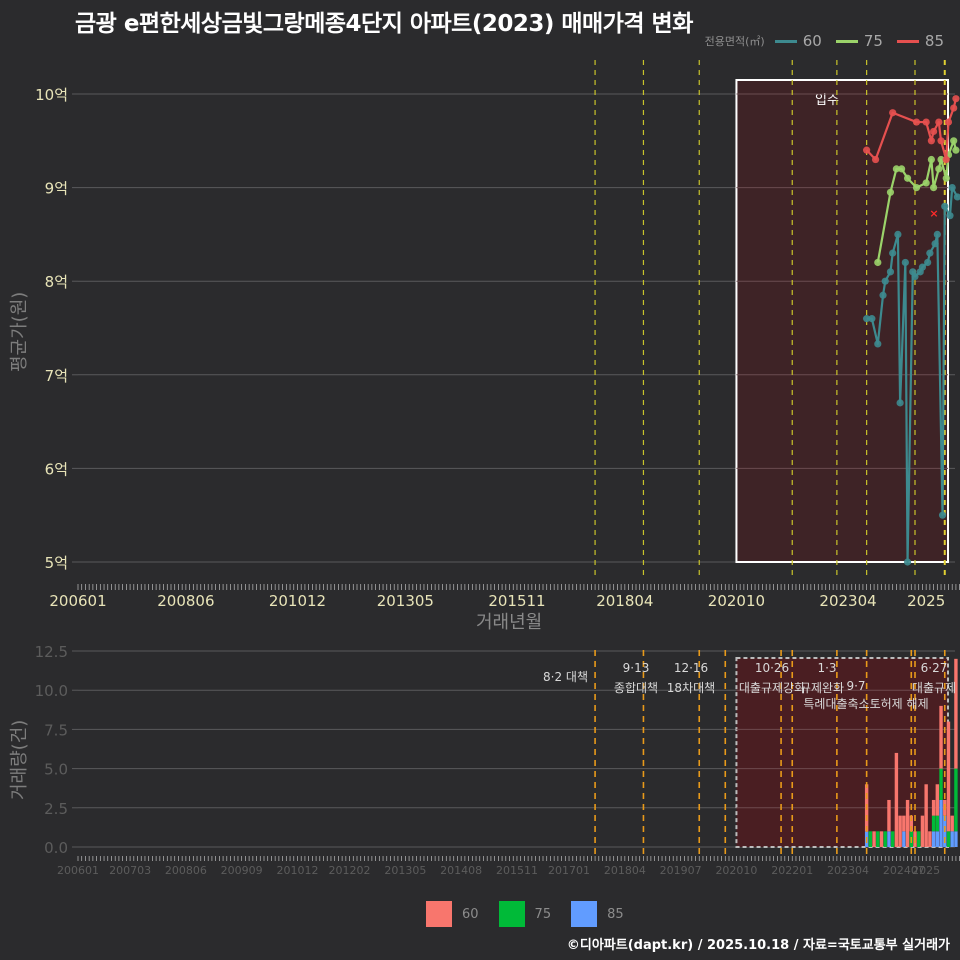  I want to click on volume-y-tick-label: 12.5, so click(51, 652).